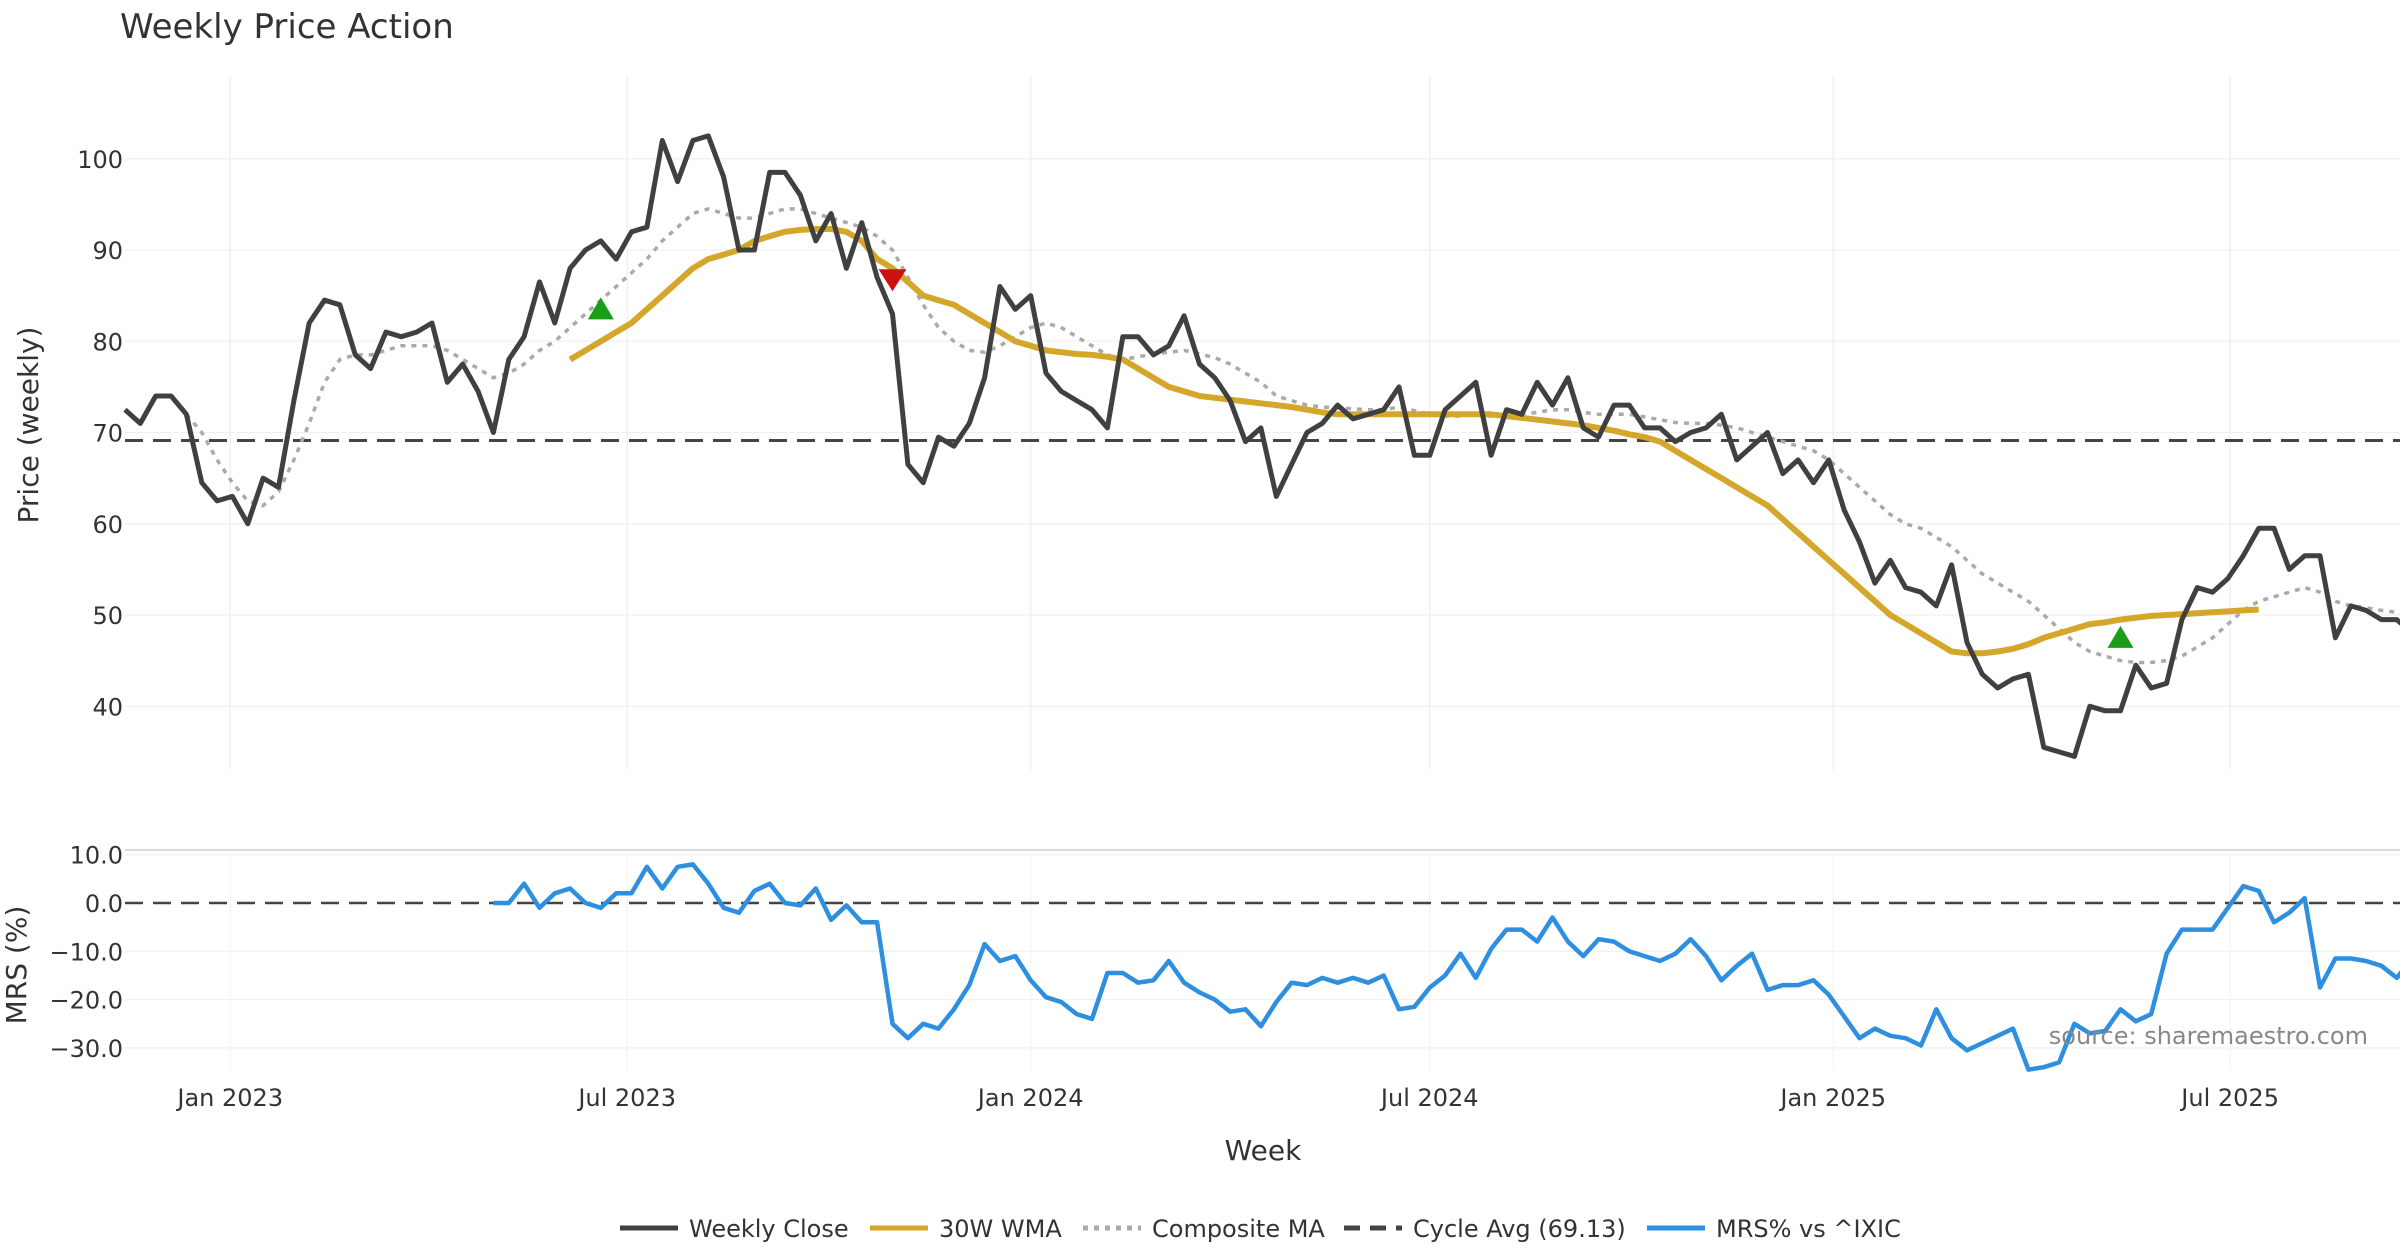 The image size is (2400, 1260). What do you see at coordinates (107, 342) in the screenshot?
I see `price-y-tick-label: 80` at bounding box center [107, 342].